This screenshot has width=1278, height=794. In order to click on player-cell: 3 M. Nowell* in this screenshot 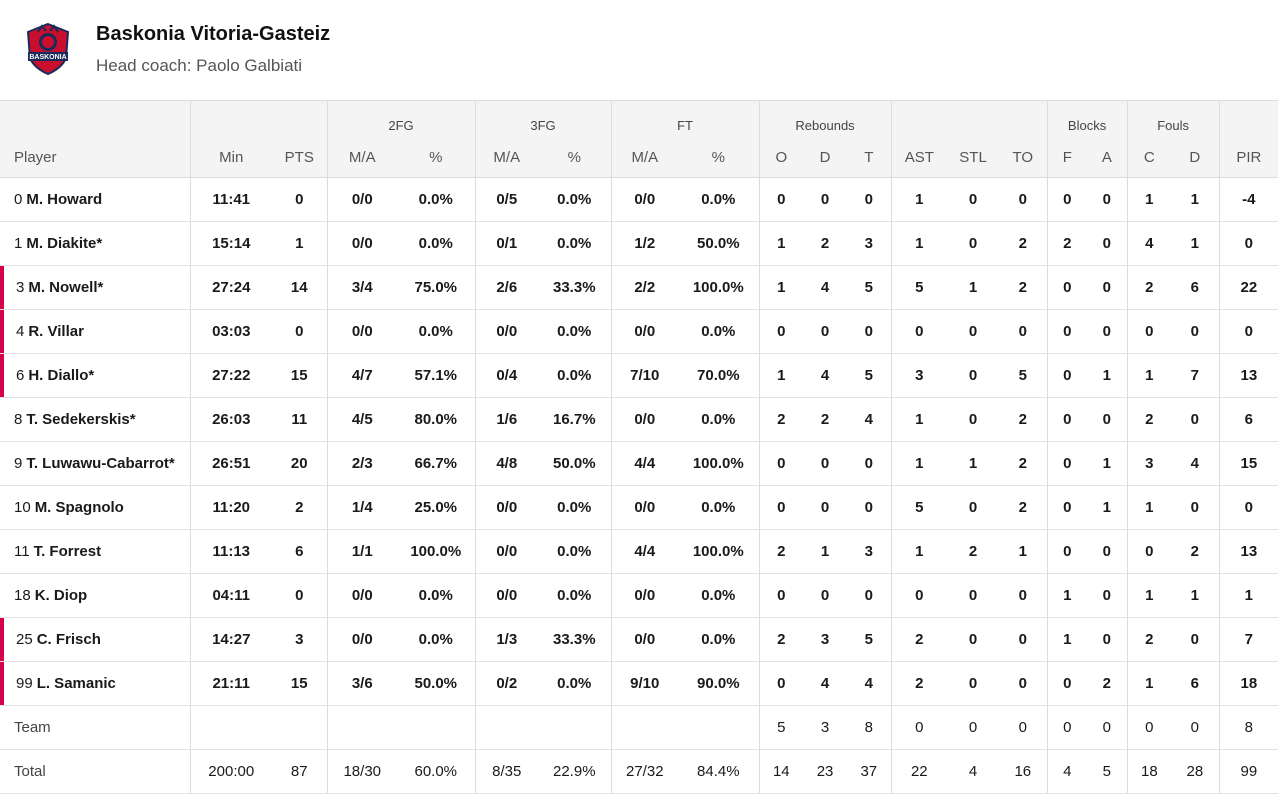, I will do `click(95, 287)`.